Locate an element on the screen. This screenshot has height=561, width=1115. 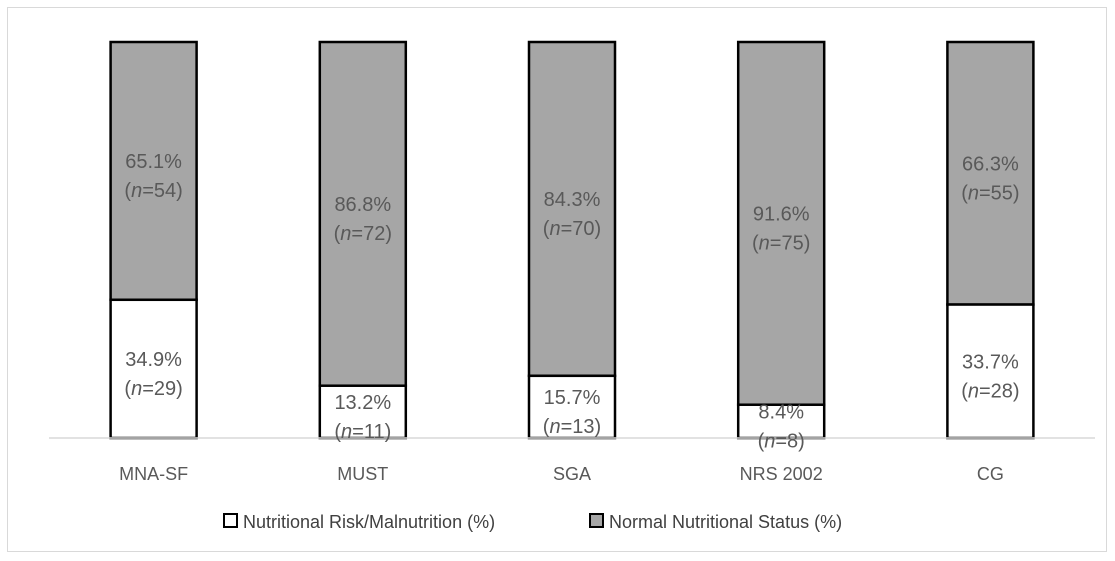
label-risk-2: 15.7% (n=13) is located at coordinates (572, 412).